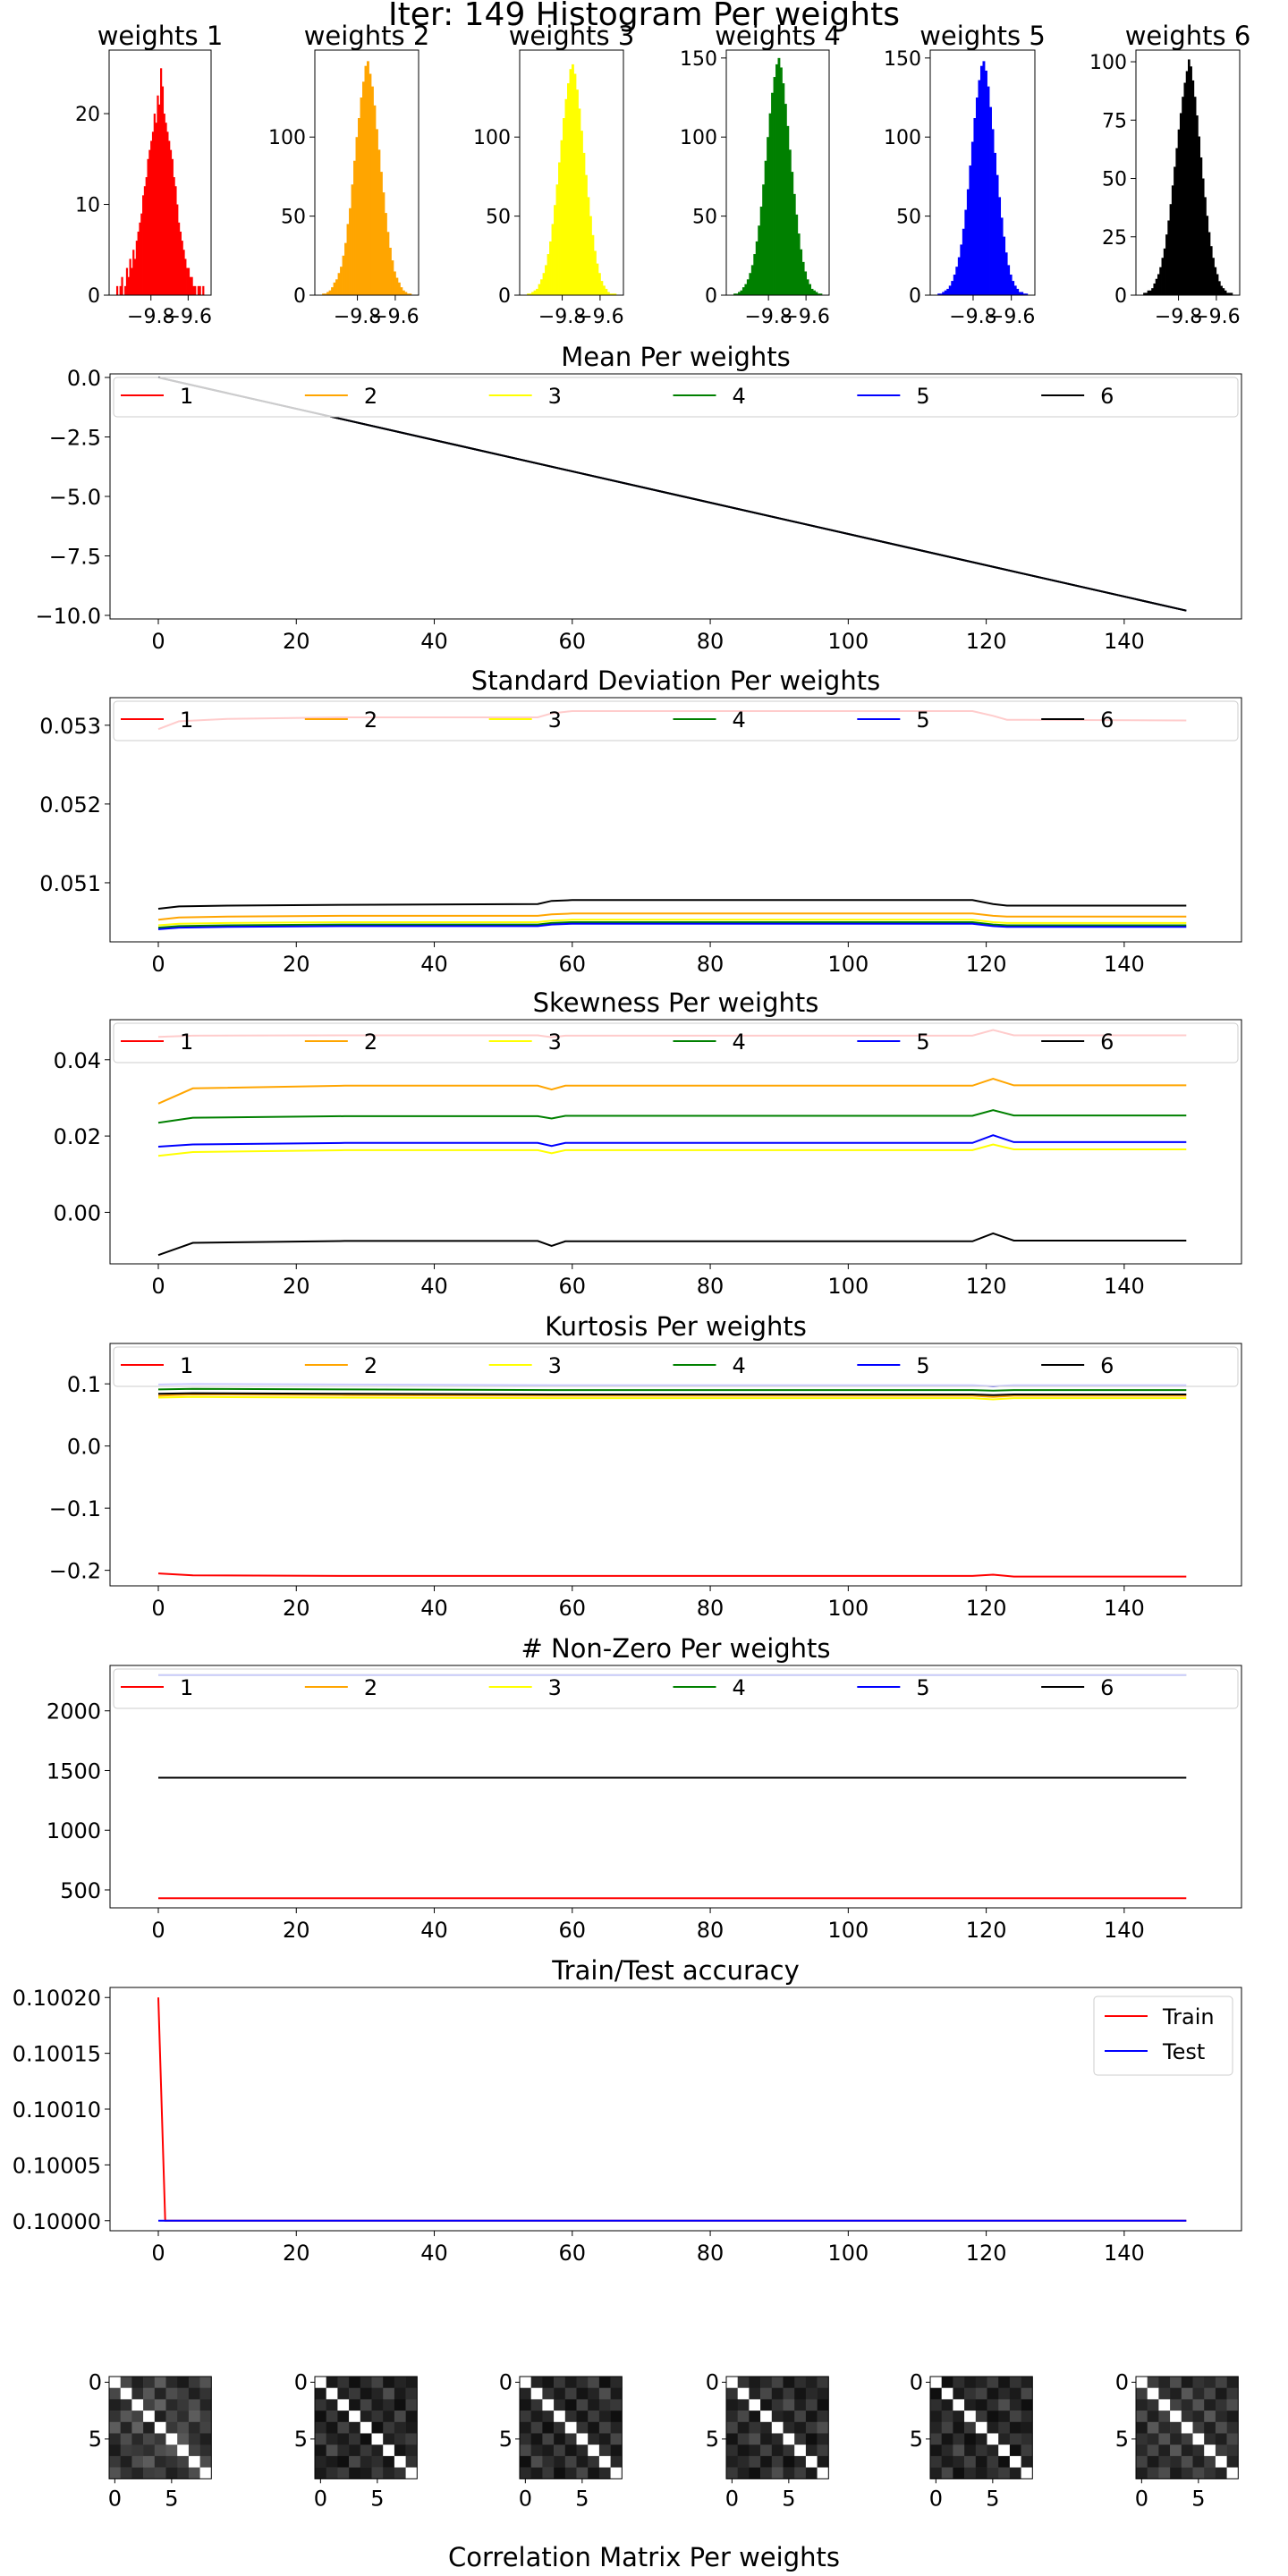 Image resolution: width=1288 pixels, height=2576 pixels. Describe the element at coordinates (805, 317) in the screenshot. I see `x-tick-label: −9.6` at that location.